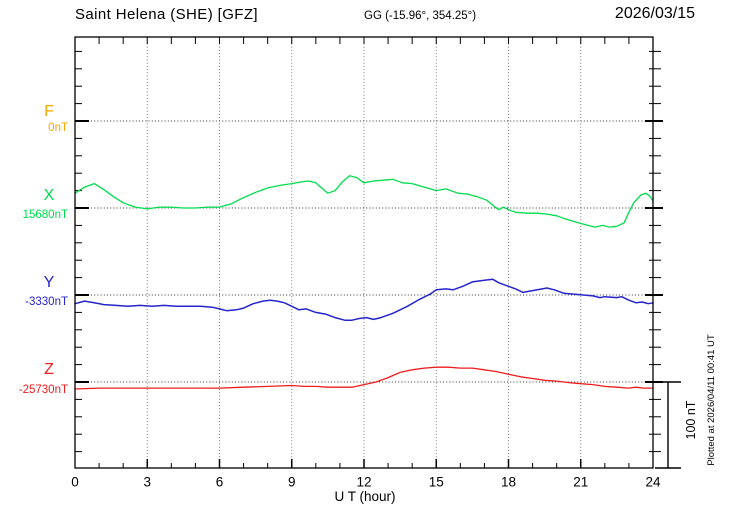  What do you see at coordinates (365, 496) in the screenshot?
I see `x-axis-title: U T (hour)` at bounding box center [365, 496].